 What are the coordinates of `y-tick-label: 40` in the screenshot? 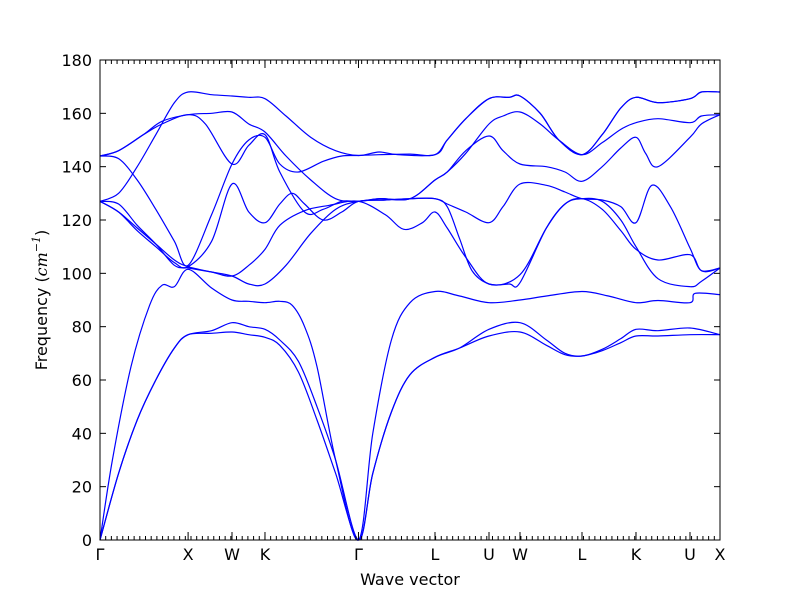 It's located at (82, 433).